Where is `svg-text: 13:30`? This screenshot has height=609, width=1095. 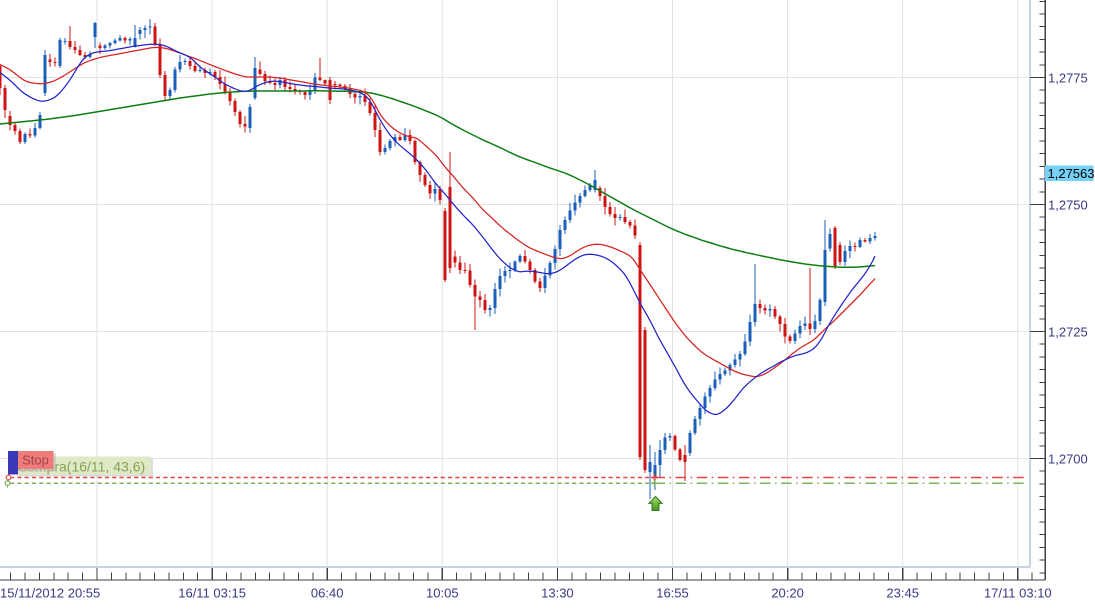 svg-text: 13:30 is located at coordinates (557, 593).